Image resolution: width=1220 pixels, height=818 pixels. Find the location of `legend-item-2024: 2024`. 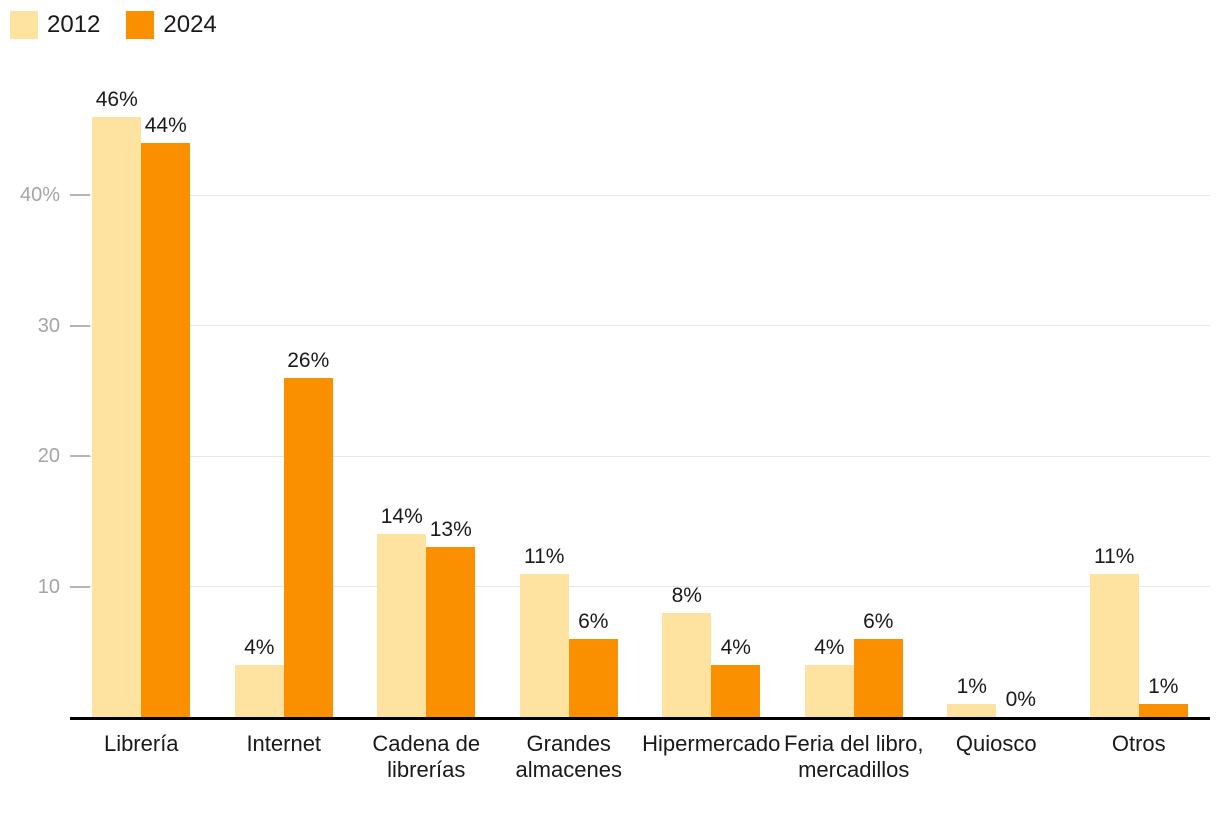

legend-item-2024: 2024 is located at coordinates (171, 25).